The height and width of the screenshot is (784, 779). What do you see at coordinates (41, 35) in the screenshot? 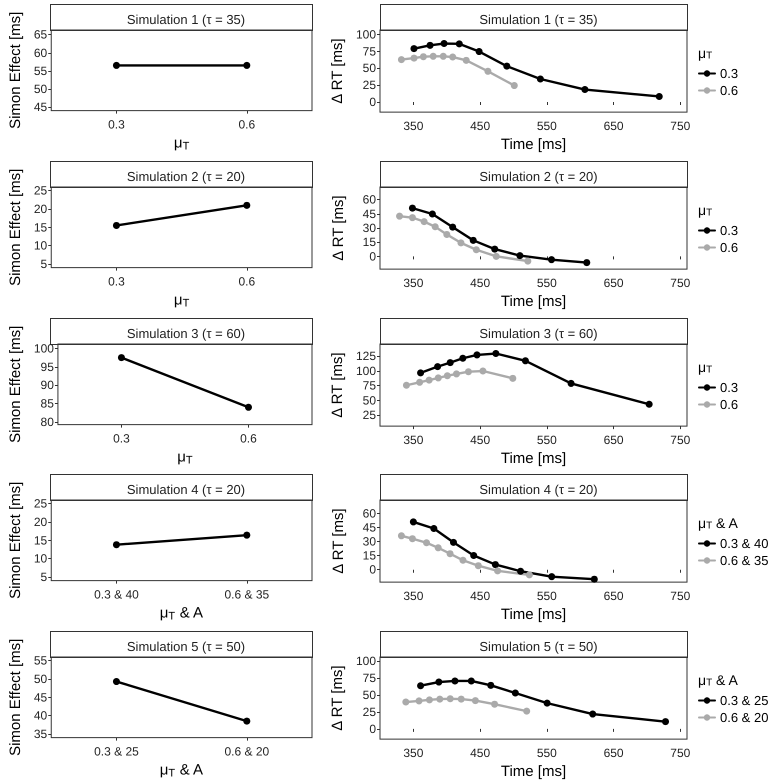
I see `y-tick-label: 65` at bounding box center [41, 35].